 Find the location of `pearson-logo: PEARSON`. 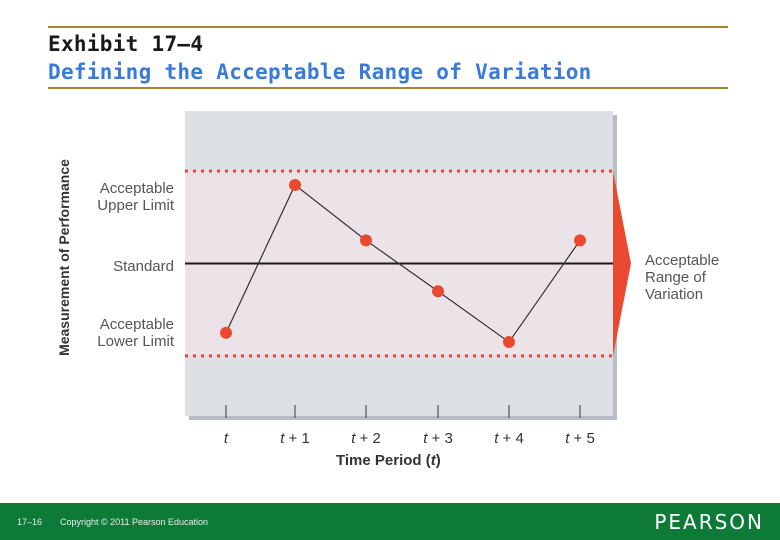

pearson-logo: PEARSON is located at coordinates (709, 522).